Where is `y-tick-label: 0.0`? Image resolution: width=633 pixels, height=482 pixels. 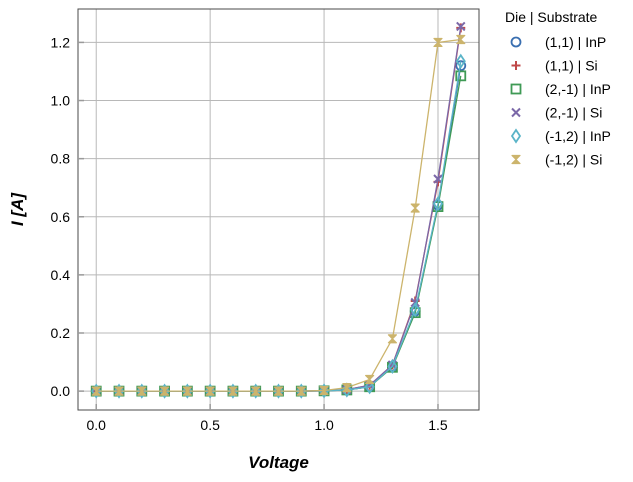 y-tick-label: 0.0 is located at coordinates (61, 391).